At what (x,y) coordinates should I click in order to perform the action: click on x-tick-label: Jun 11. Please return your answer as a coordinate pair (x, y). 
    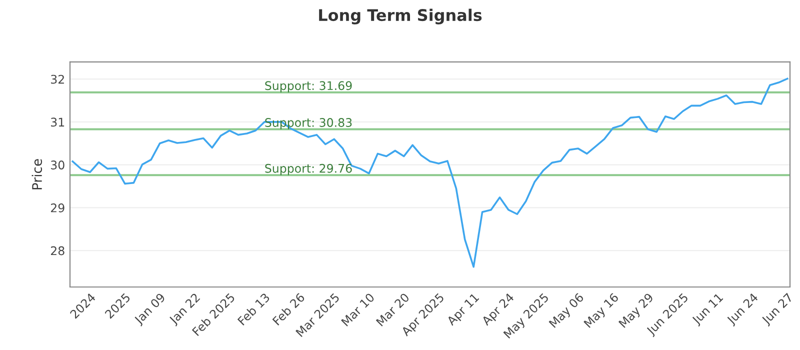
    Looking at the image, I should click on (708, 309).